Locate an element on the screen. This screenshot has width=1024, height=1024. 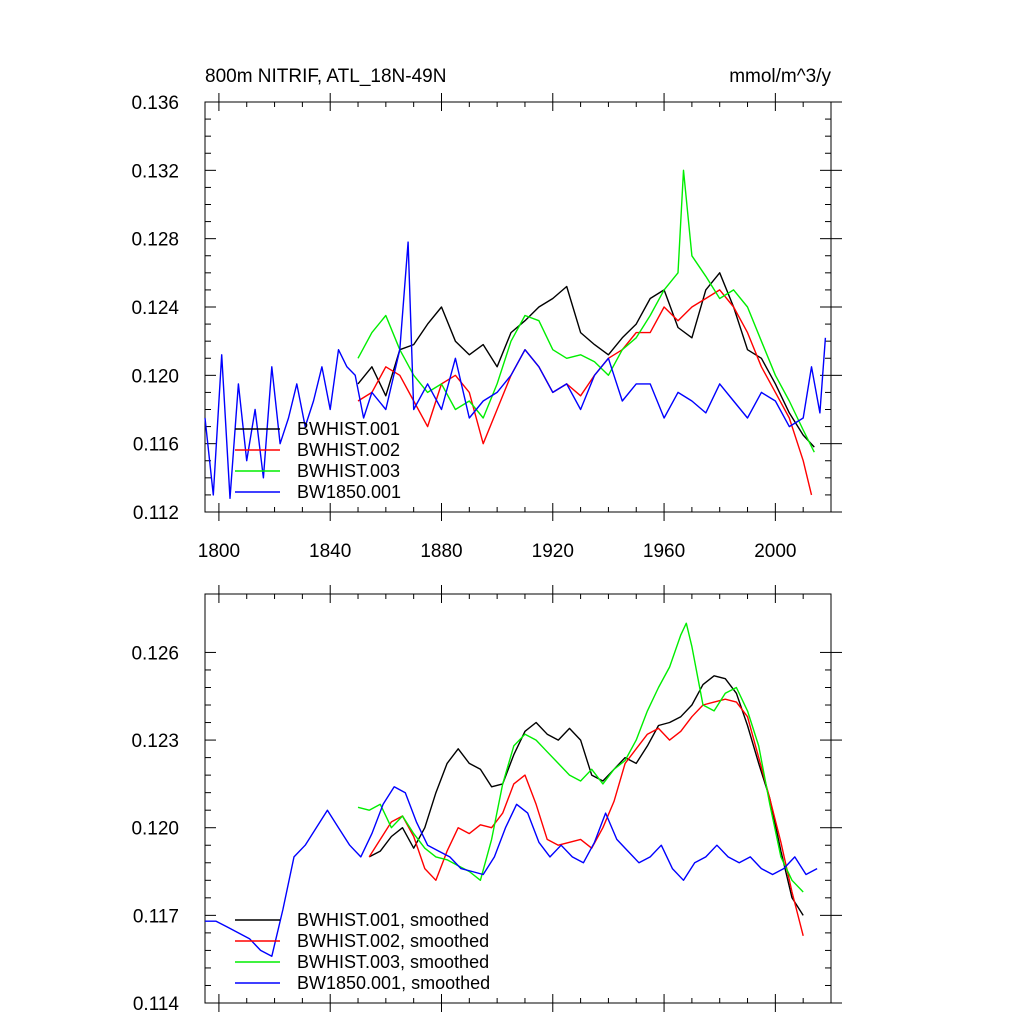
y-tick-label: 0.132 is located at coordinates (155, 171).